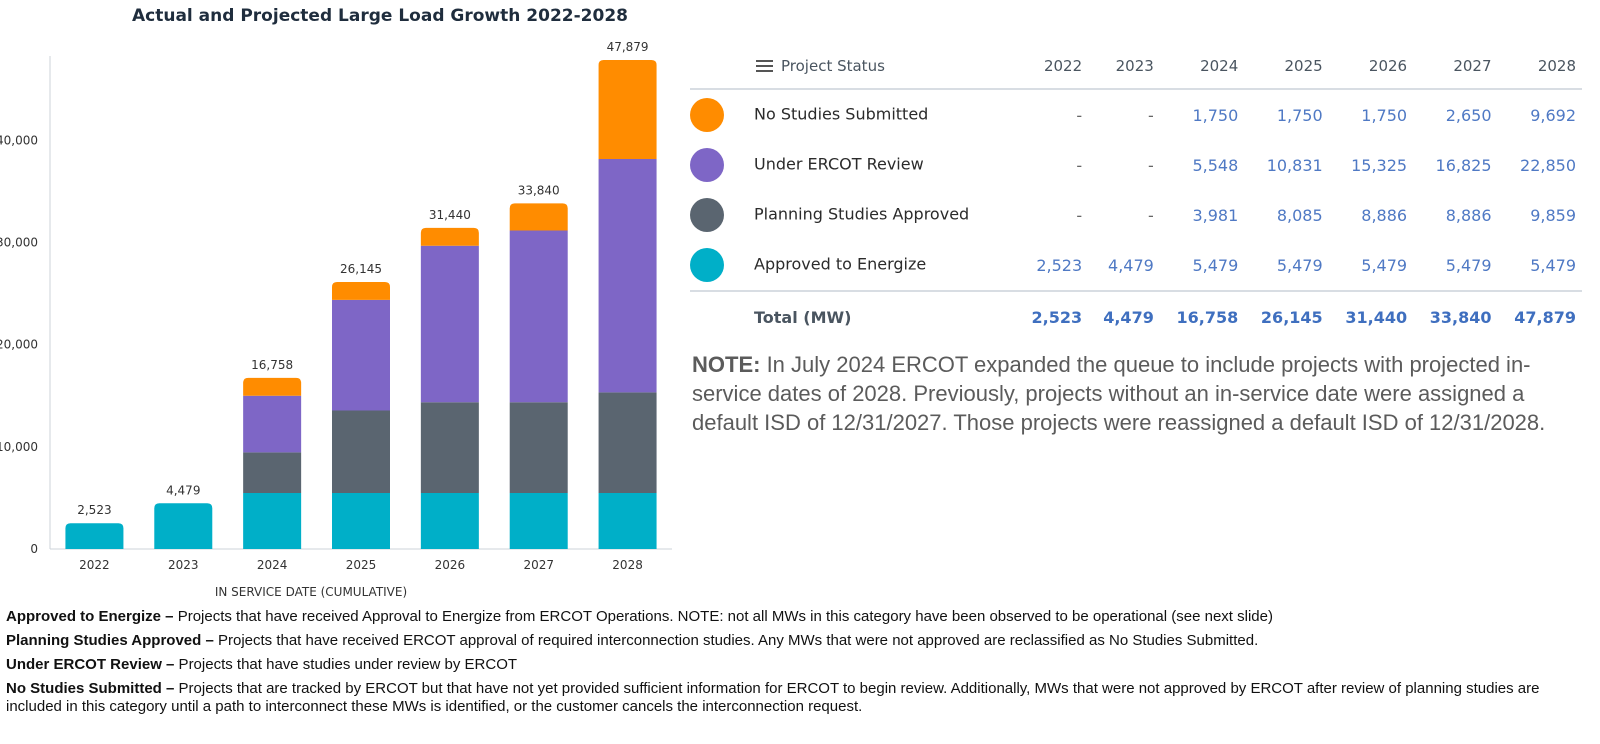 The width and height of the screenshot is (1600, 744). I want to click on value-cell: 4,479, so click(1131, 265).